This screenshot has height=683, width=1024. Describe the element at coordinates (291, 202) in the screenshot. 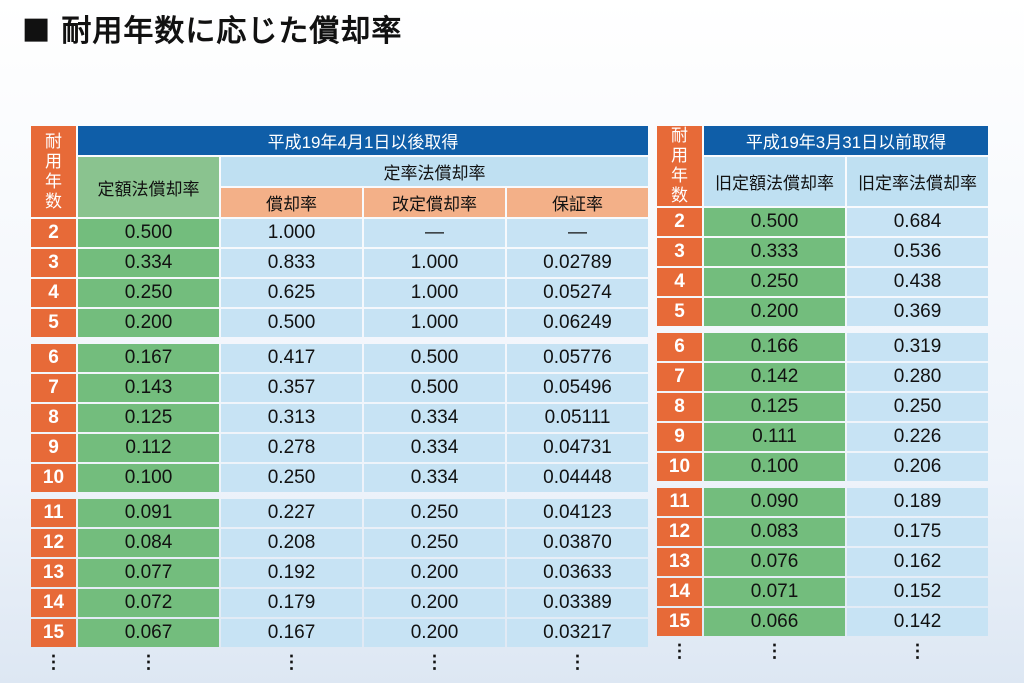

I see `rate-header: 償却率` at that location.